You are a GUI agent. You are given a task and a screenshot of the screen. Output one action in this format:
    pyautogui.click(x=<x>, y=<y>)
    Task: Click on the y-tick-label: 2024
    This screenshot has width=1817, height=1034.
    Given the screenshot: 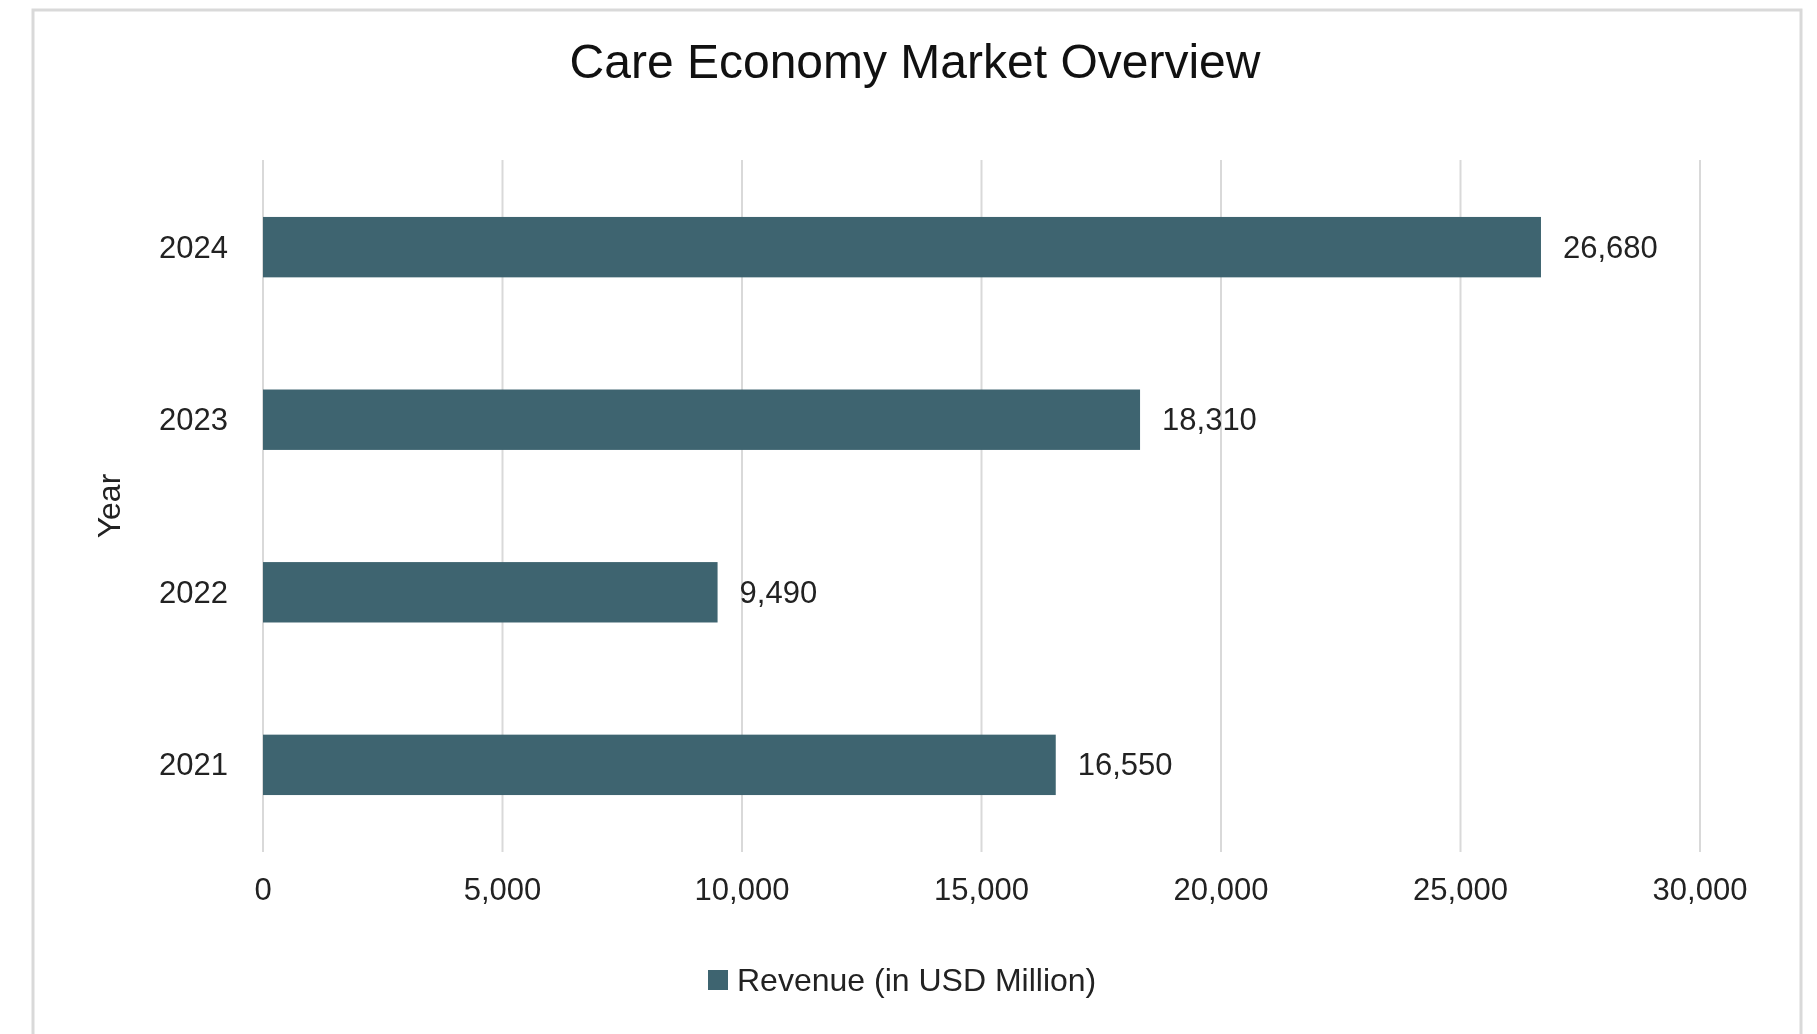 What is the action you would take?
    pyautogui.click(x=193, y=247)
    